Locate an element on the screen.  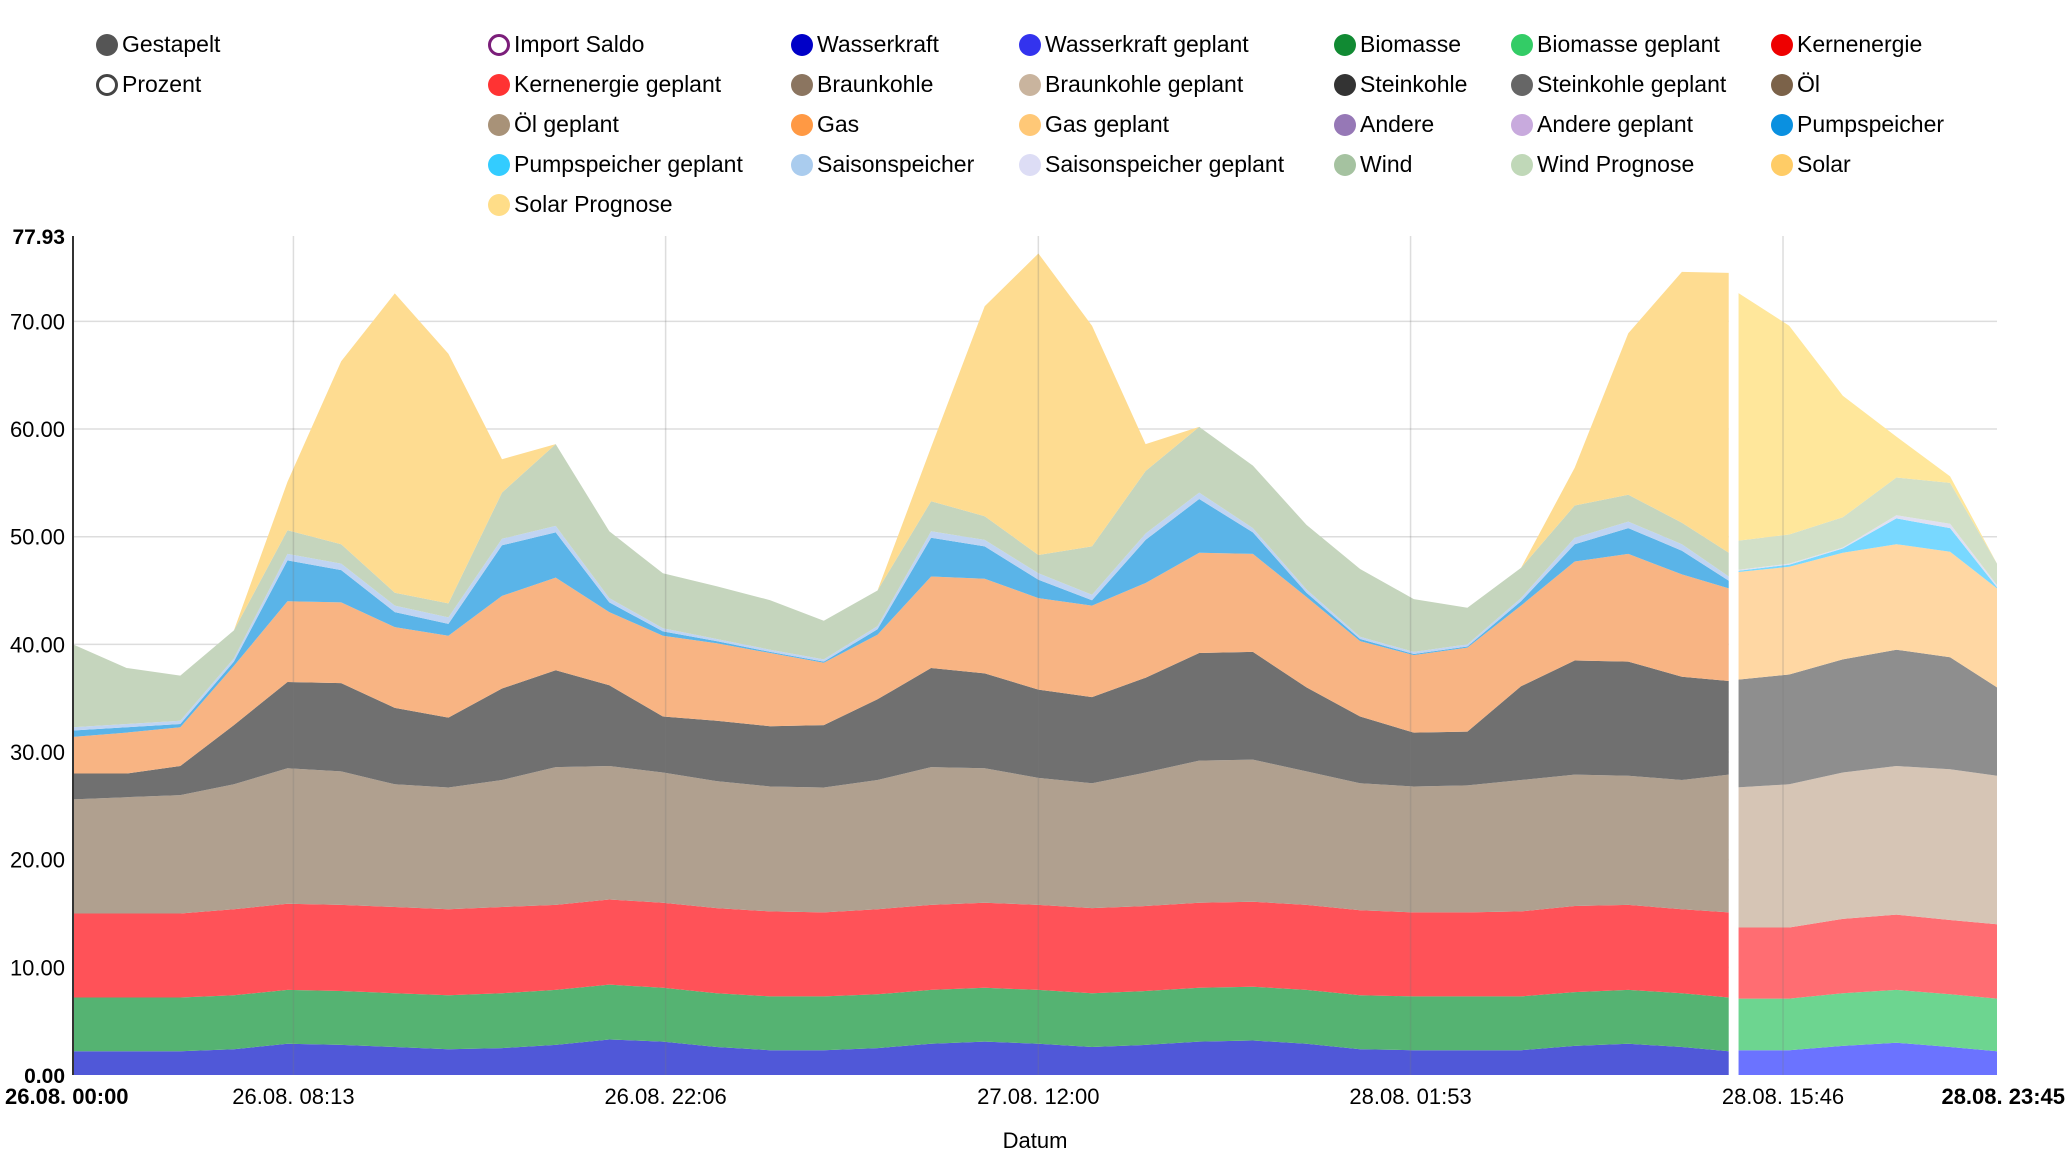
y-tick-label: 77.93 is located at coordinates (38, 237).